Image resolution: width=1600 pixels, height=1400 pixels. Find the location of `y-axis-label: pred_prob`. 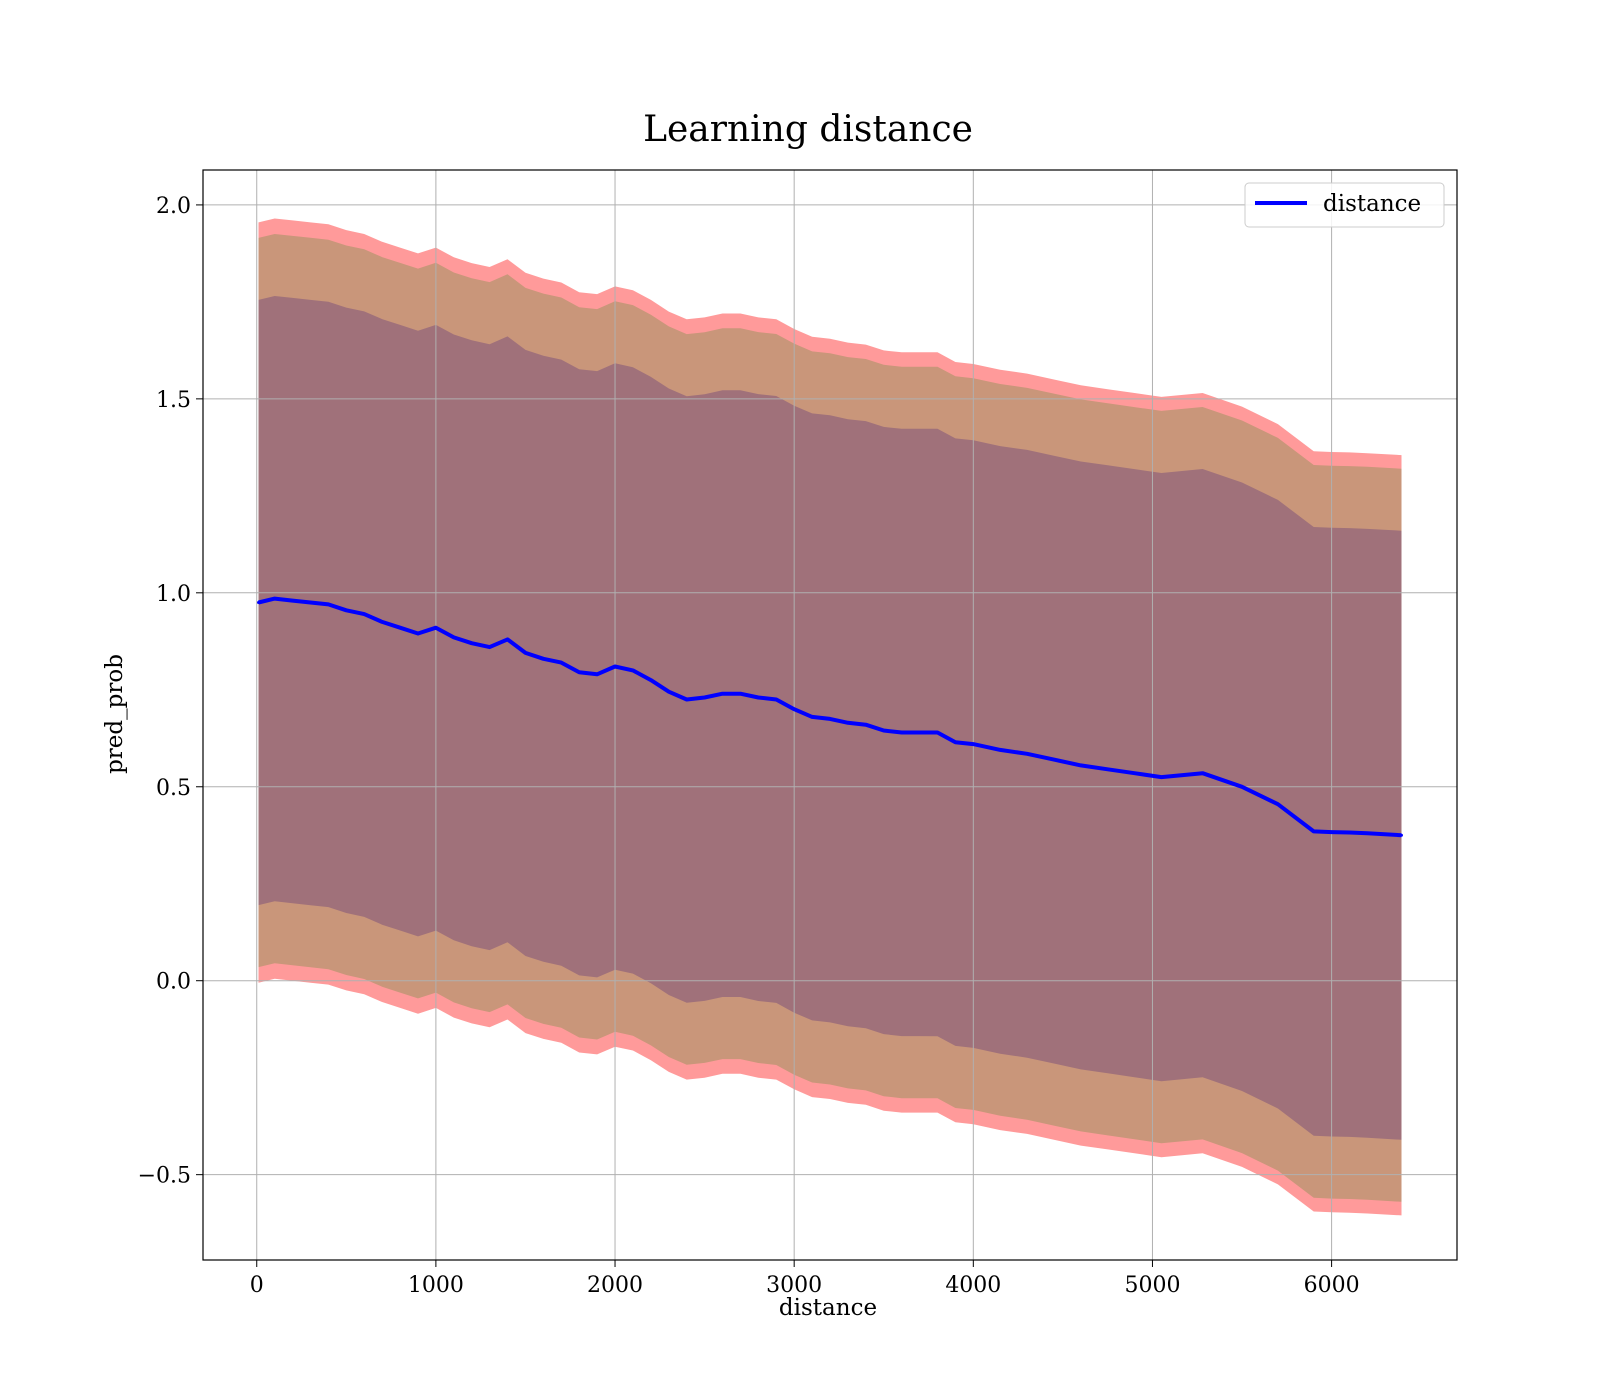

y-axis-label: pred_prob is located at coordinates (115, 714).